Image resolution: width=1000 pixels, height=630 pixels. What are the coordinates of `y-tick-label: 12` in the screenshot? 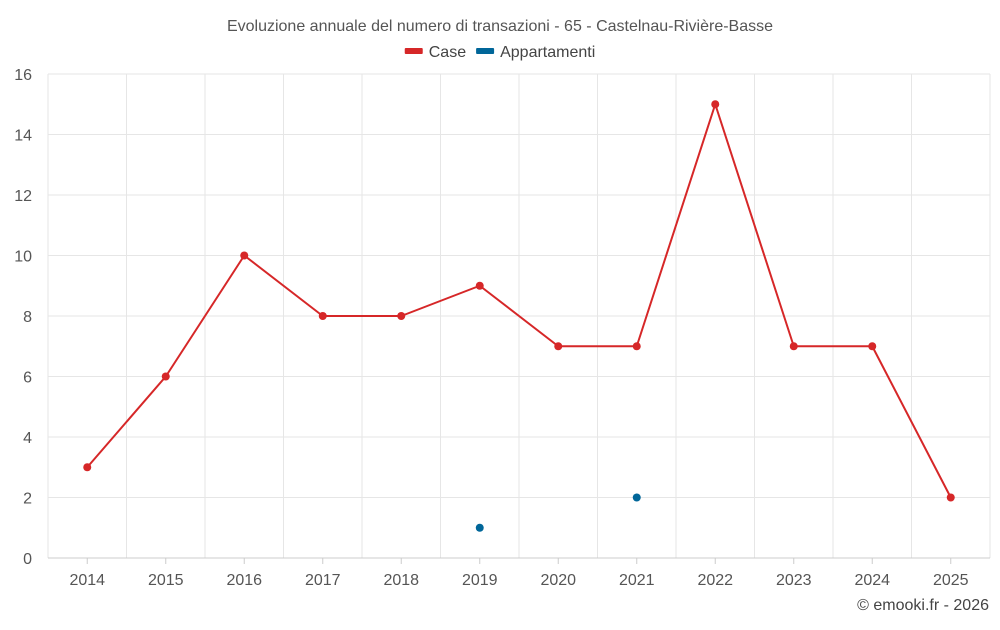 It's located at (23, 196).